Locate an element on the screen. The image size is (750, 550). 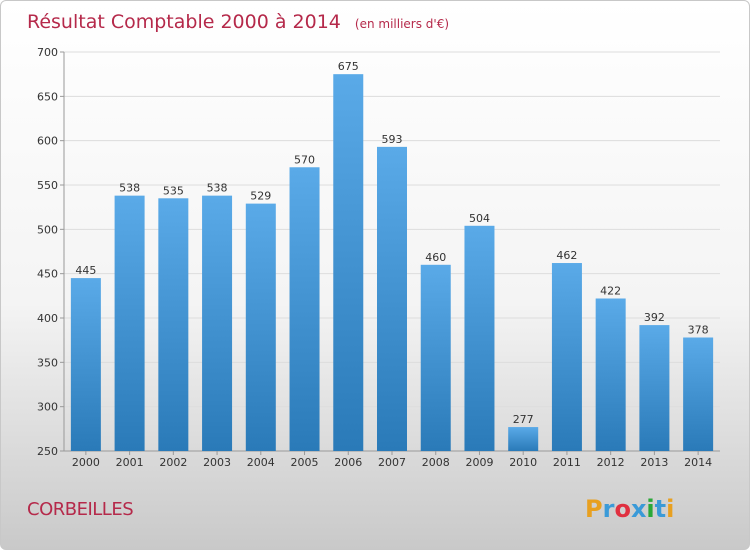
x-tick-label-2007: 2007 is located at coordinates (392, 462).